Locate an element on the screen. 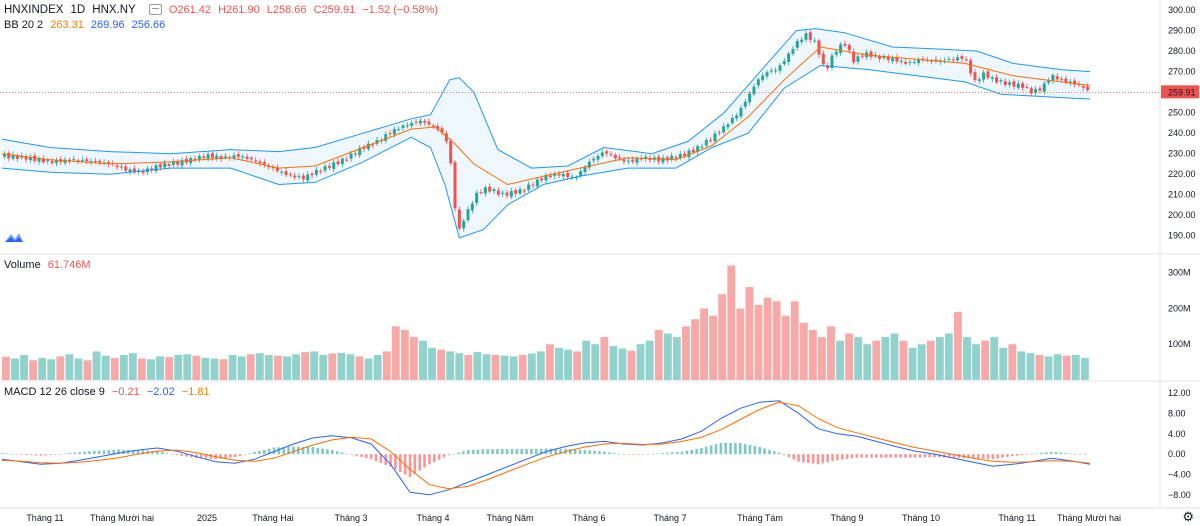 The width and height of the screenshot is (1200, 526). settings-gear-icon: ⚙ is located at coordinates (1188, 516).